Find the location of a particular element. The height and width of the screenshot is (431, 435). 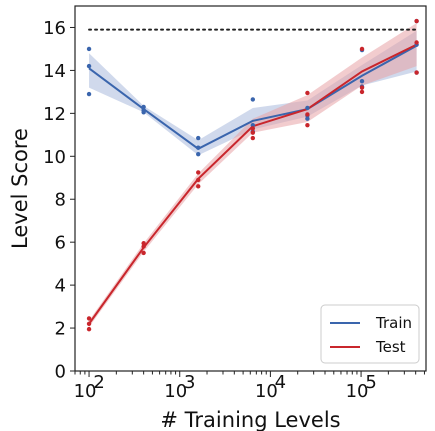

x-tick-exponent: 5 is located at coordinates (370, 382).